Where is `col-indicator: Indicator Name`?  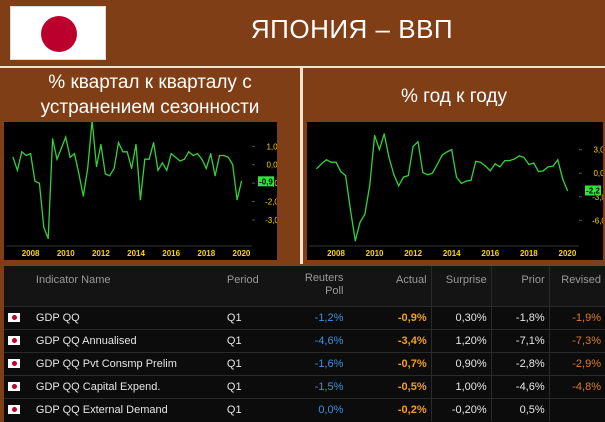 col-indicator: Indicator Name is located at coordinates (127, 286).